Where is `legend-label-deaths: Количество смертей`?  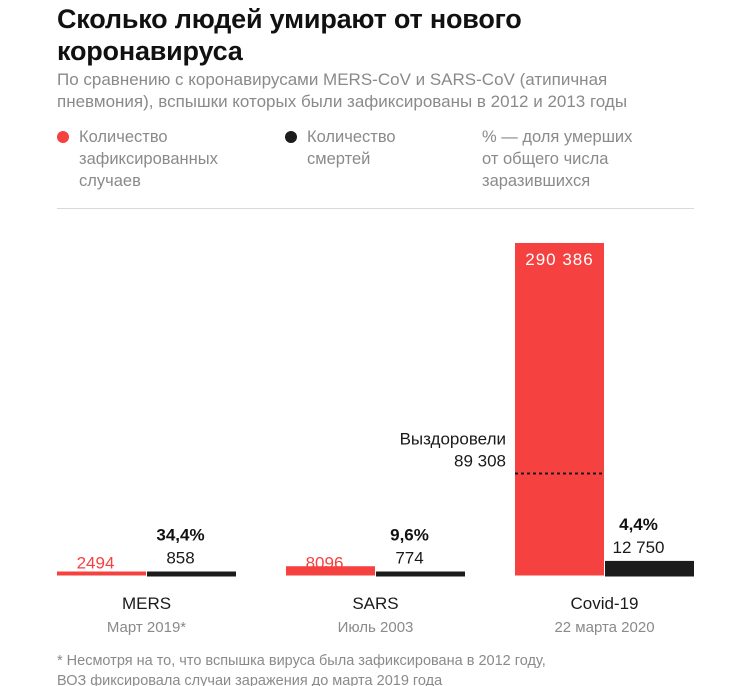
legend-label-deaths: Количество смертей is located at coordinates (351, 148).